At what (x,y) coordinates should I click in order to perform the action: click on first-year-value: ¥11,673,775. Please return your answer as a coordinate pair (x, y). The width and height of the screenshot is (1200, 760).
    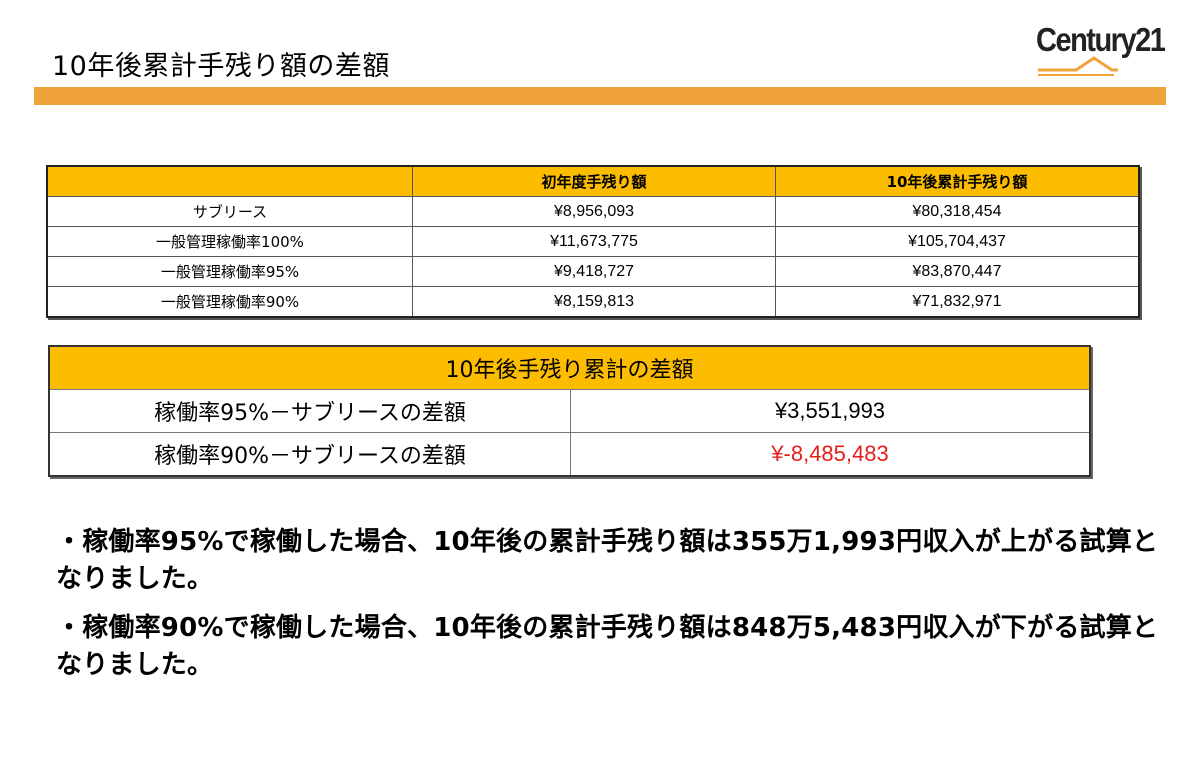
    Looking at the image, I should click on (594, 241).